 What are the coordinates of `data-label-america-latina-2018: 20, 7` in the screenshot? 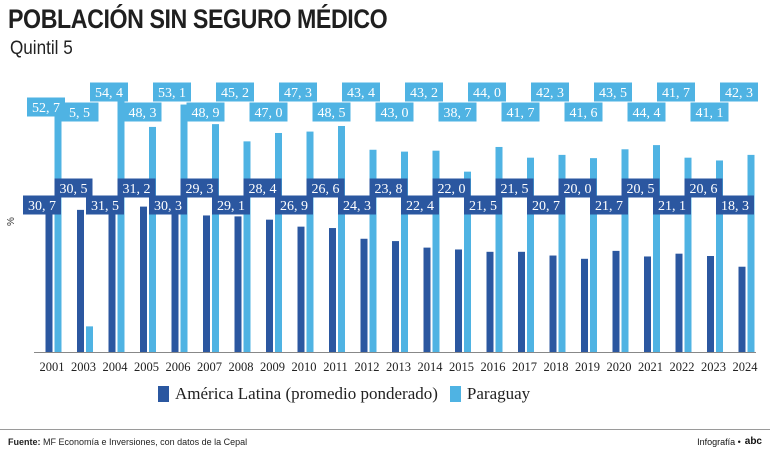 It's located at (546, 206).